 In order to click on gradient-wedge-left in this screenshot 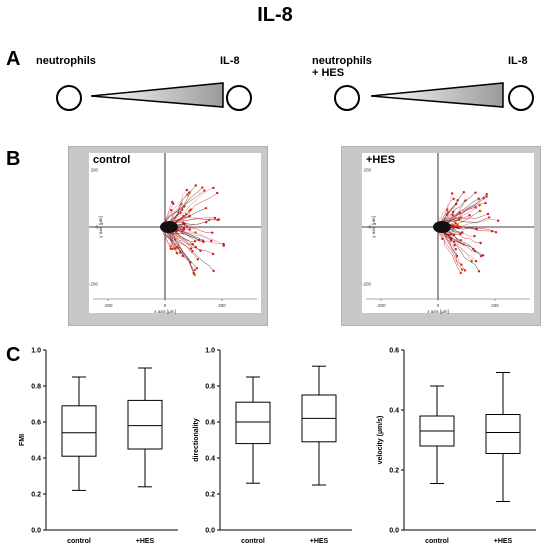, I will do `click(157, 95)`.